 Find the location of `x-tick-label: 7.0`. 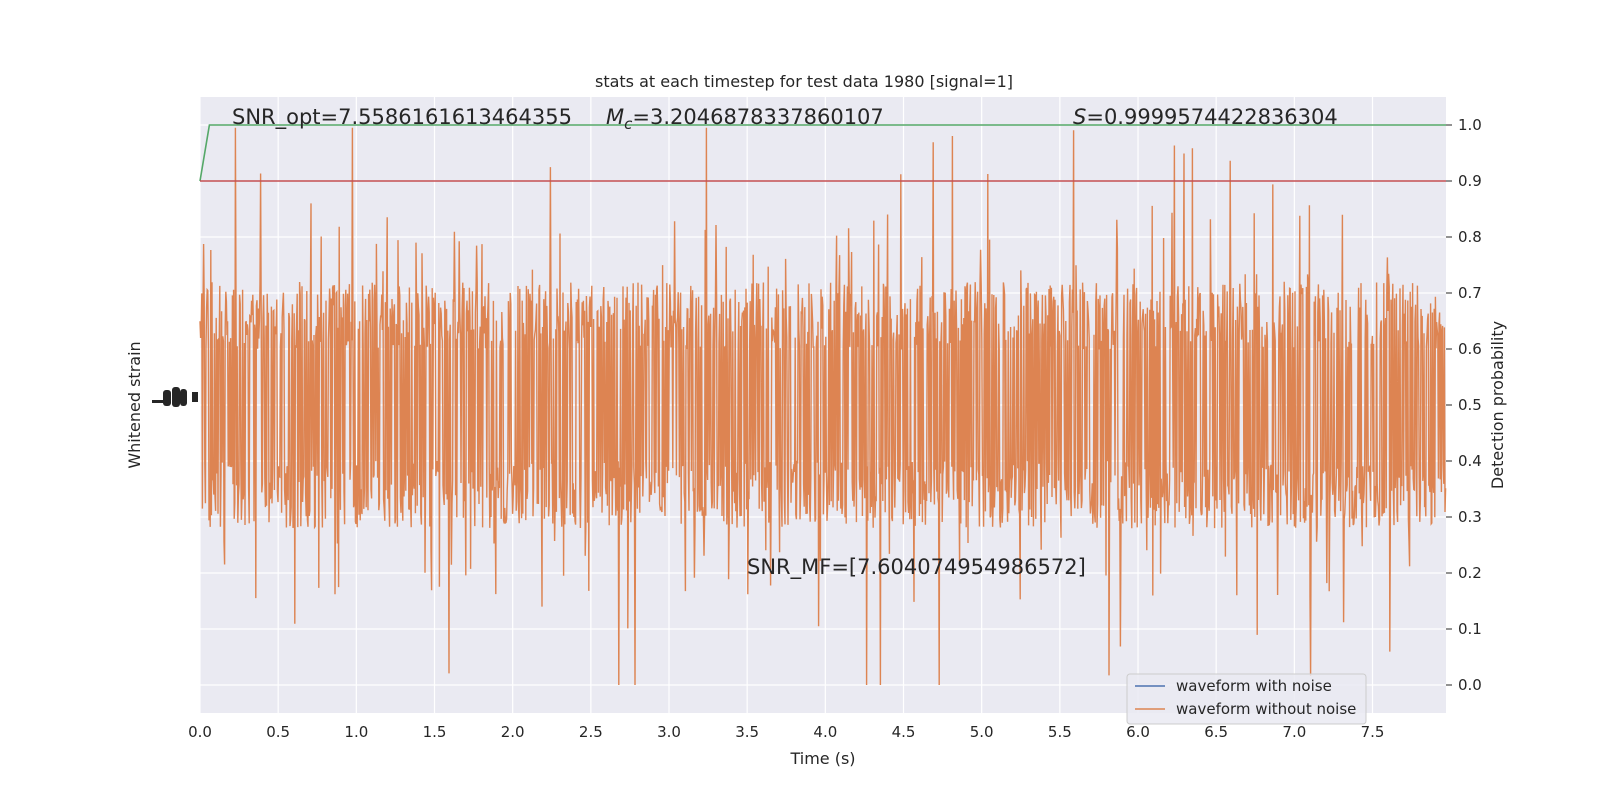

x-tick-label: 7.0 is located at coordinates (1294, 732).